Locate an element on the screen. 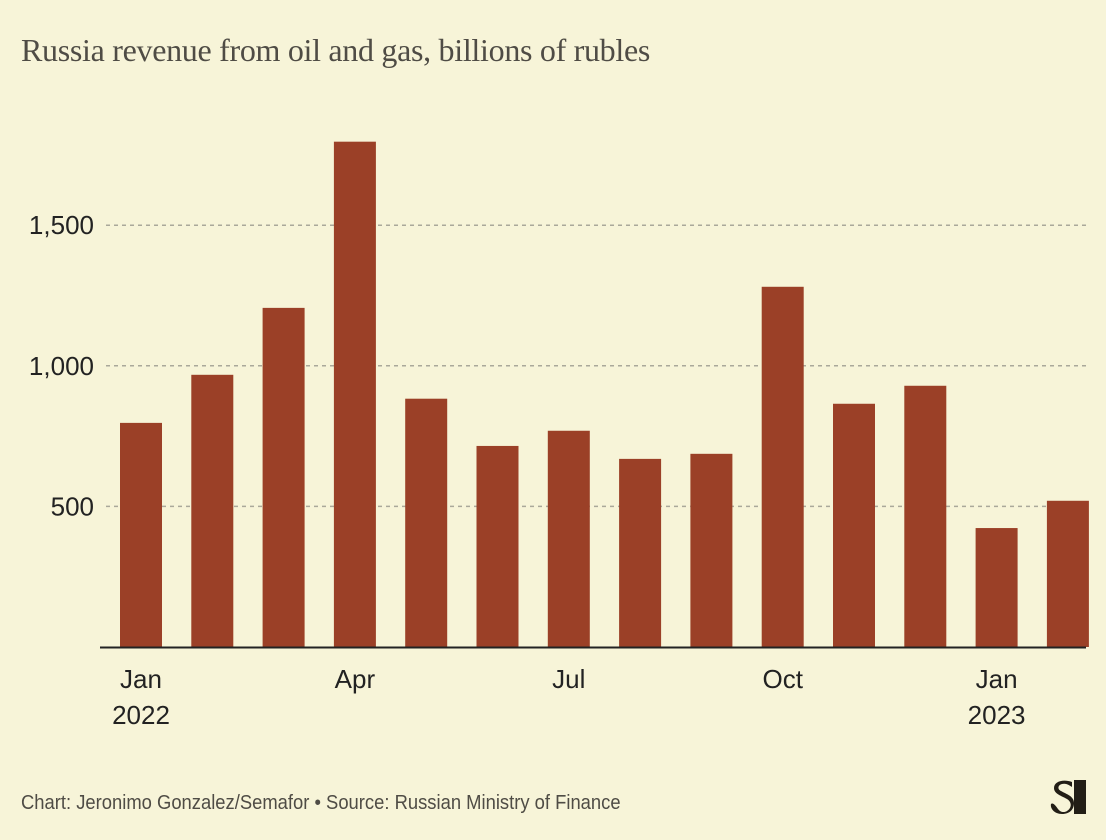  x-tick-label: Apr is located at coordinates (355, 679).